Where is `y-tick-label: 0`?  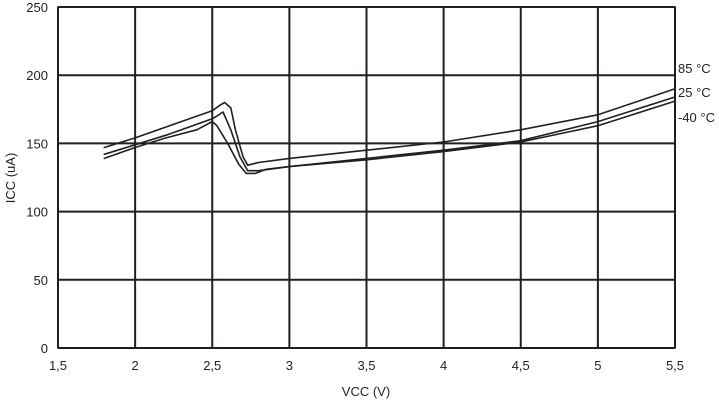
y-tick-label: 0 is located at coordinates (44, 348).